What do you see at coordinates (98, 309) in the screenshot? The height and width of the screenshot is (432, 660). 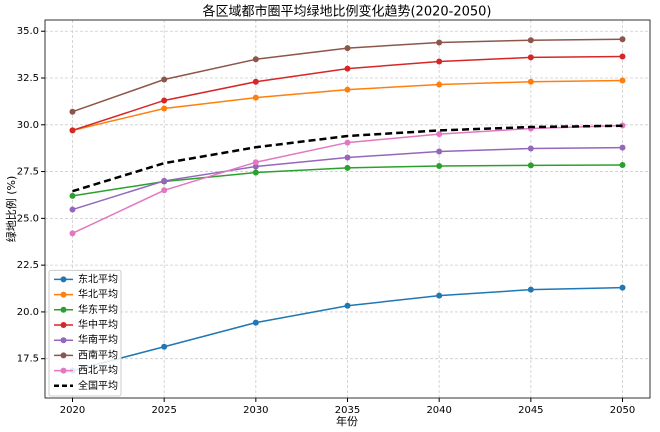 I see `legend-label: 华东平均` at bounding box center [98, 309].